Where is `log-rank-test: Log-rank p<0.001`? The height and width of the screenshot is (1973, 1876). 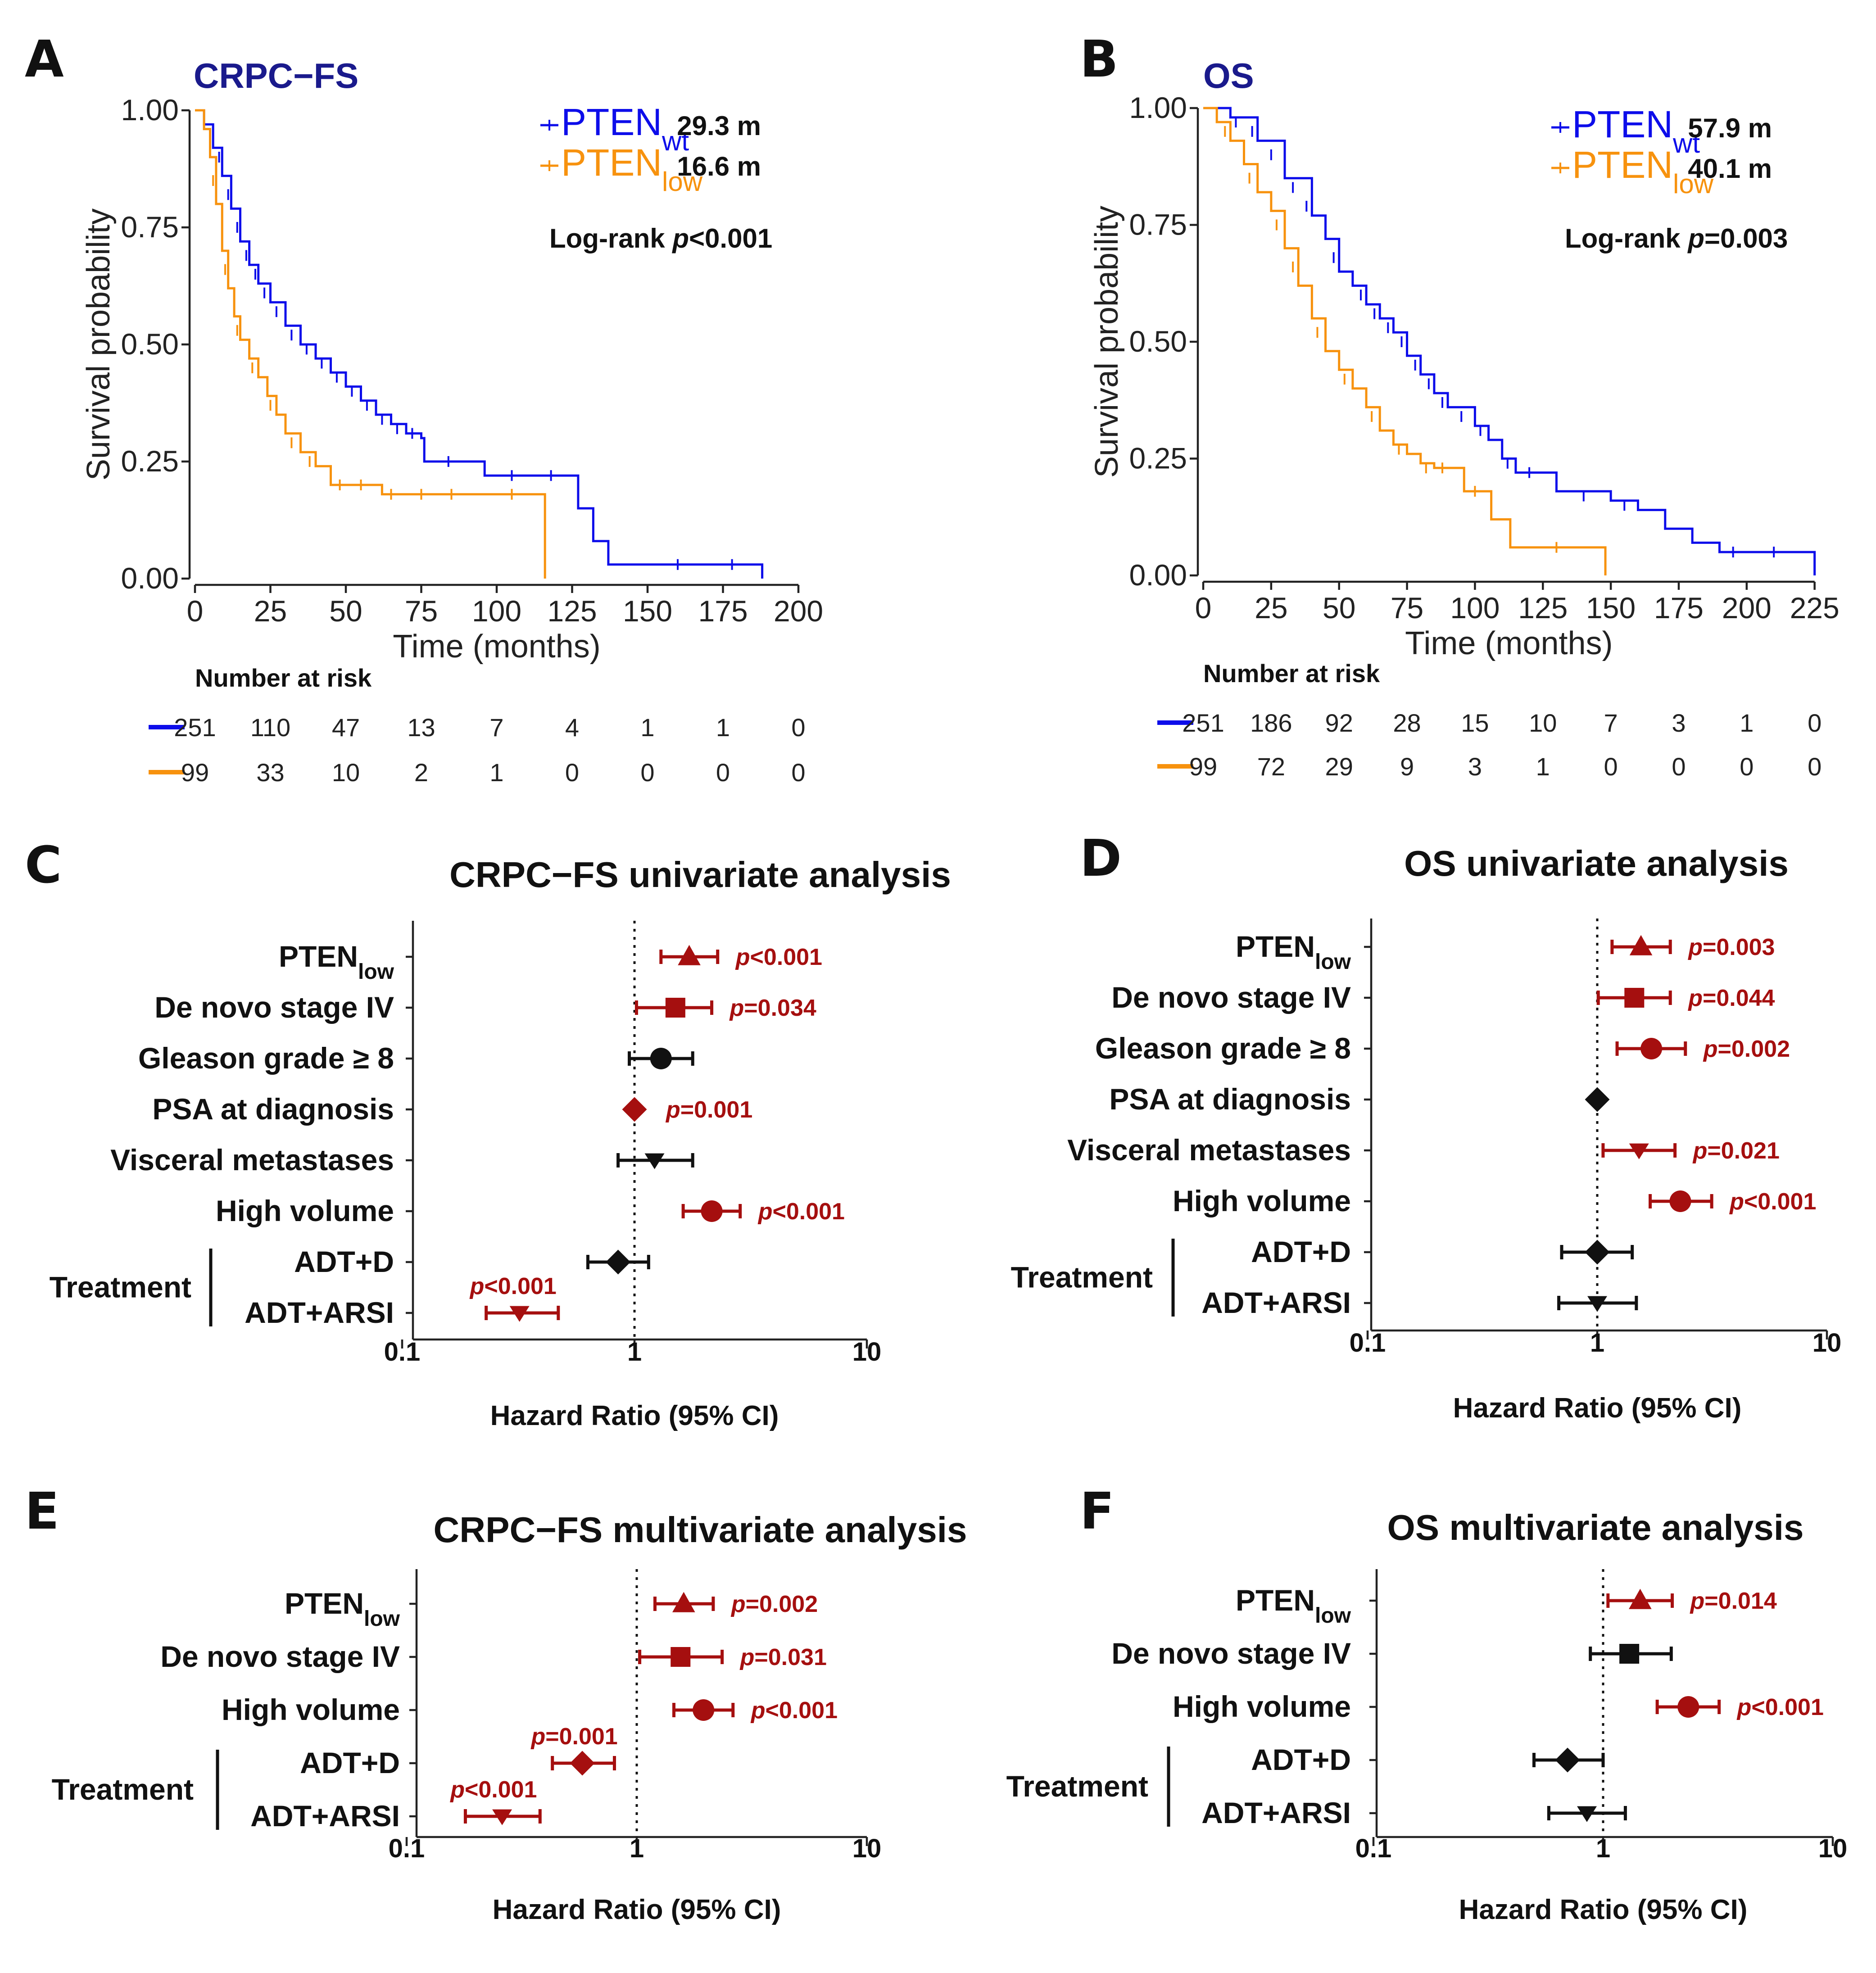 log-rank-test: Log-rank p<0.001 is located at coordinates (660, 238).